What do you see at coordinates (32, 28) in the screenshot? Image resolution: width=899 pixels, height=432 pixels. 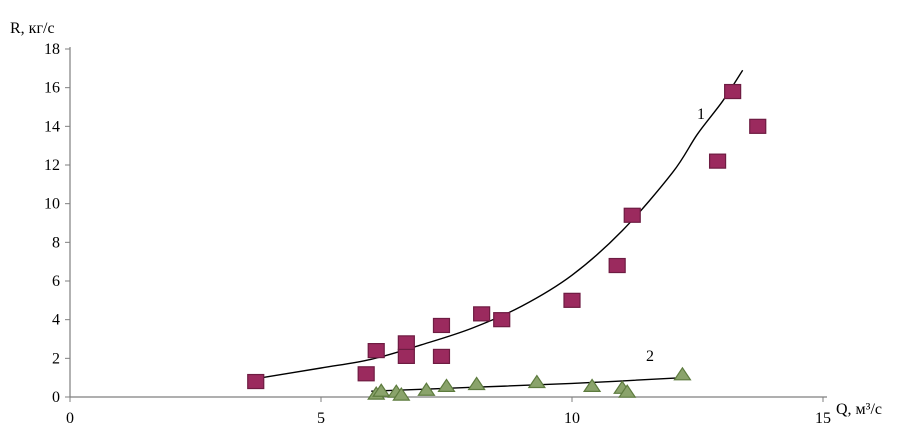 I see `y-axis-label: R, кг/с` at bounding box center [32, 28].